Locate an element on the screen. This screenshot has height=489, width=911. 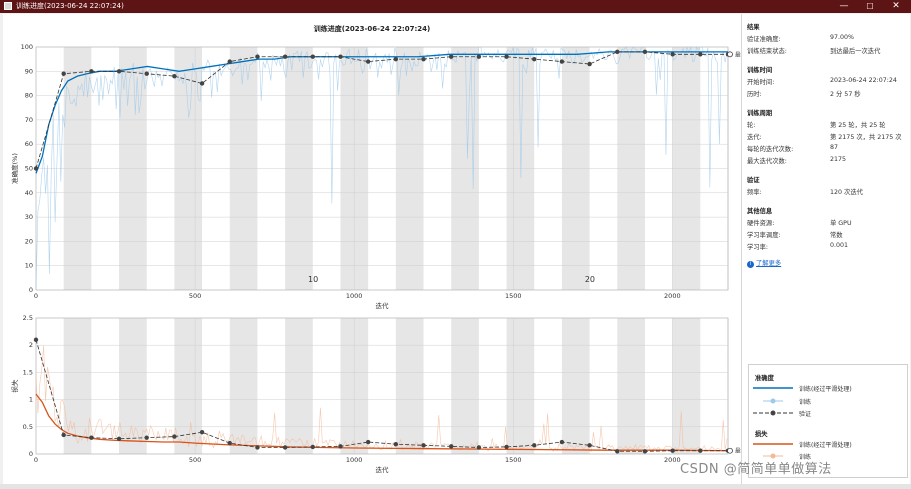
y-tick-label: 2.5 is located at coordinates (28, 318).